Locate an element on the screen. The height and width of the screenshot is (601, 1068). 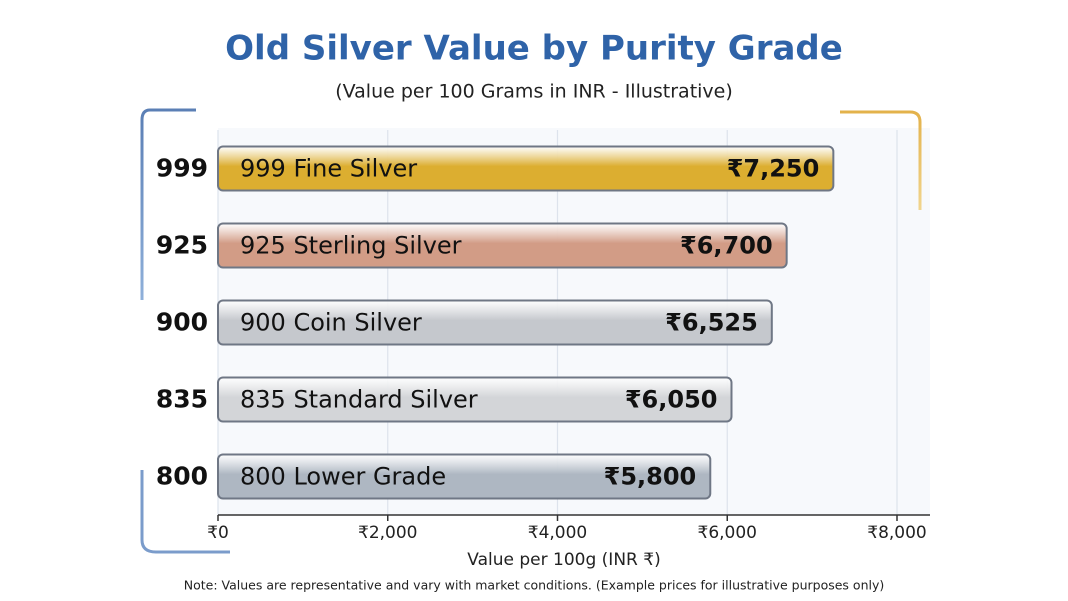
bar-label: 999 Fine Silver is located at coordinates (328, 169).